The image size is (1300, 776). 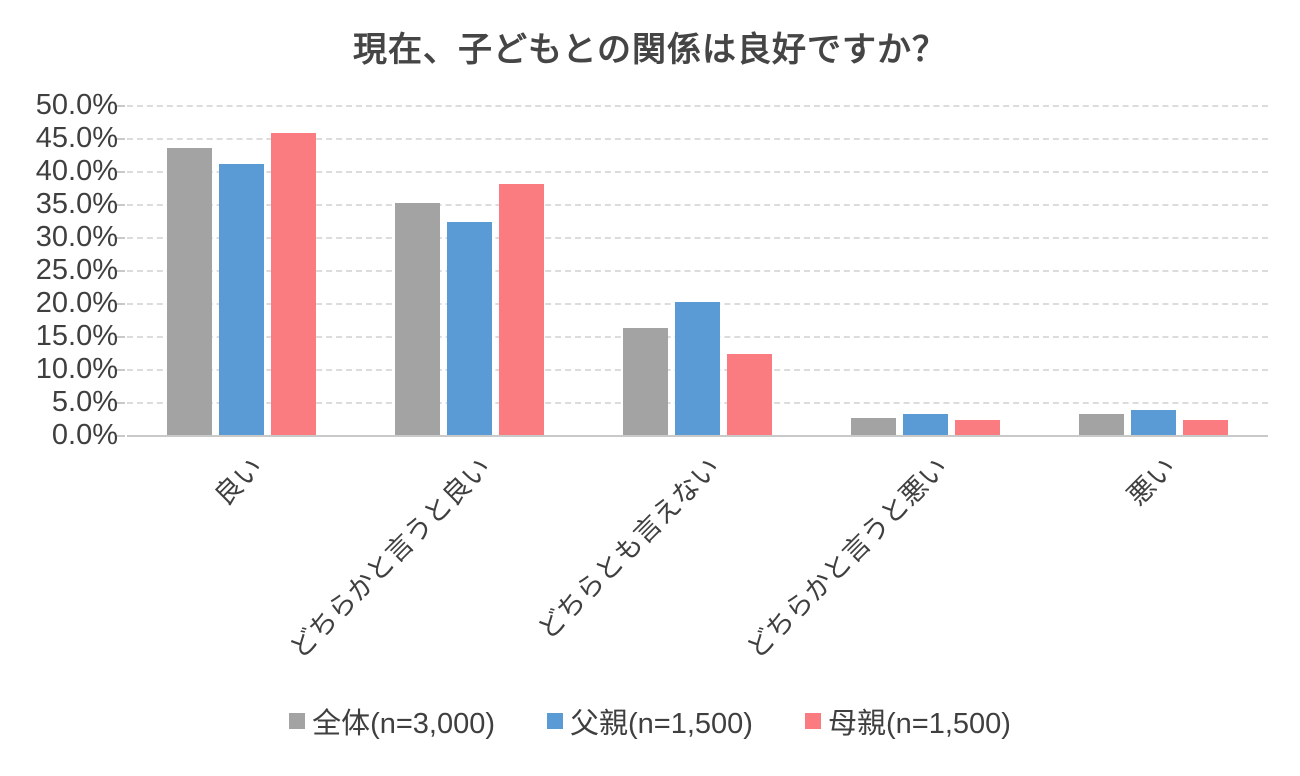 I want to click on y-axis-tick-label: 30.0%, so click(x=76, y=237).